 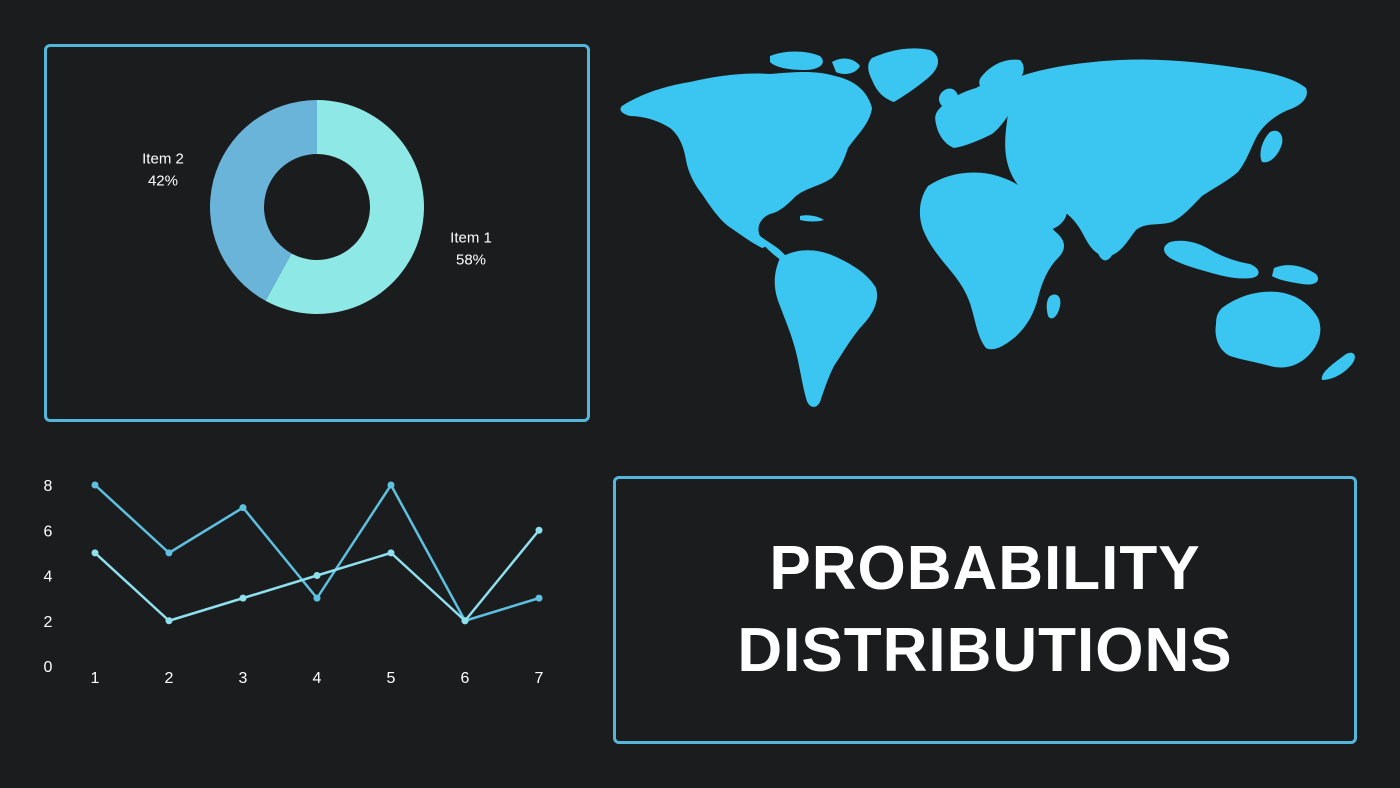 What do you see at coordinates (985, 650) in the screenshot?
I see `title-line-2: DISTRIBUTIONS` at bounding box center [985, 650].